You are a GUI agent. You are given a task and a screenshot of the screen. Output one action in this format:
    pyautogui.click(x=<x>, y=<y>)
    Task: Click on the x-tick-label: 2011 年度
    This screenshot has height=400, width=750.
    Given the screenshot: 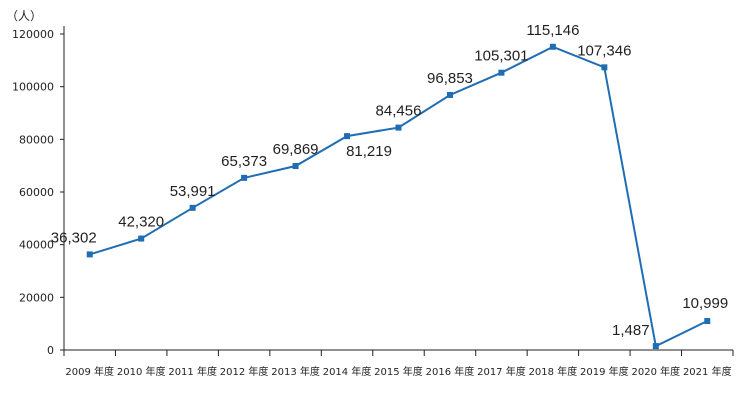 What is the action you would take?
    pyautogui.click(x=192, y=371)
    